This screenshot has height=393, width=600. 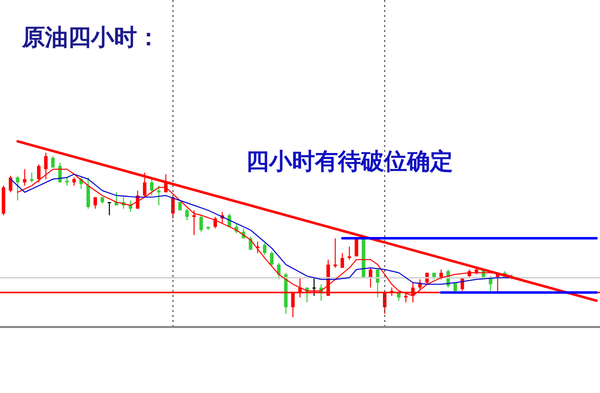 What do you see at coordinates (91, 38) in the screenshot?
I see `chart-title: 原油四小时：` at bounding box center [91, 38].